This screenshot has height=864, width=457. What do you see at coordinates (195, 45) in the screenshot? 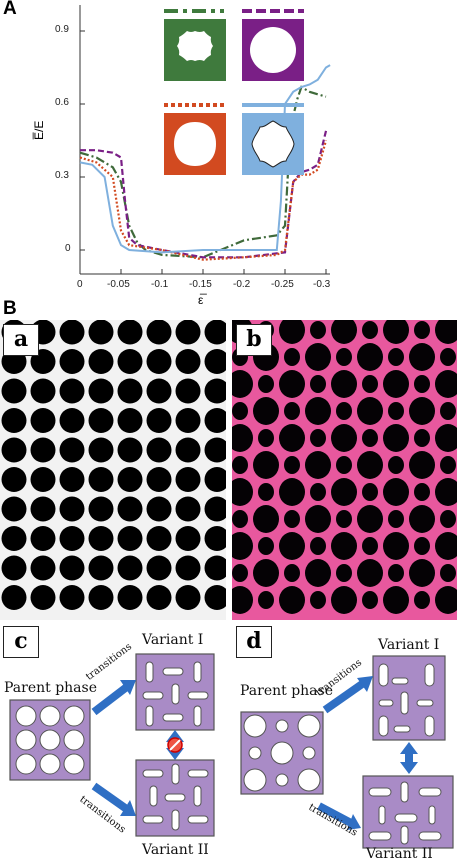
I see `inset-green` at bounding box center [195, 45].